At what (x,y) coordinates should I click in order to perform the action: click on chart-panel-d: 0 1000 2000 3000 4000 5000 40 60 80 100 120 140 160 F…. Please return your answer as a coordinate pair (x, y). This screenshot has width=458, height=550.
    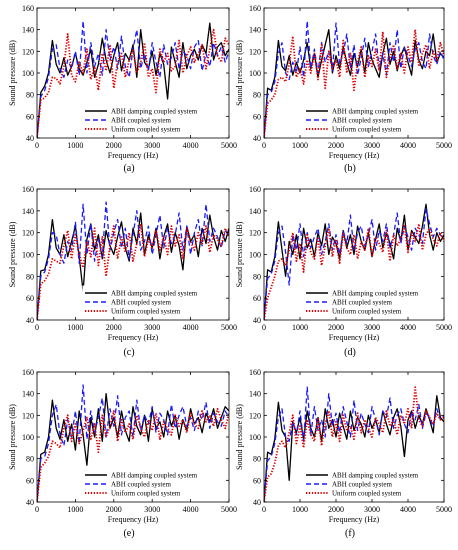
    Looking at the image, I should click on (343, 271).